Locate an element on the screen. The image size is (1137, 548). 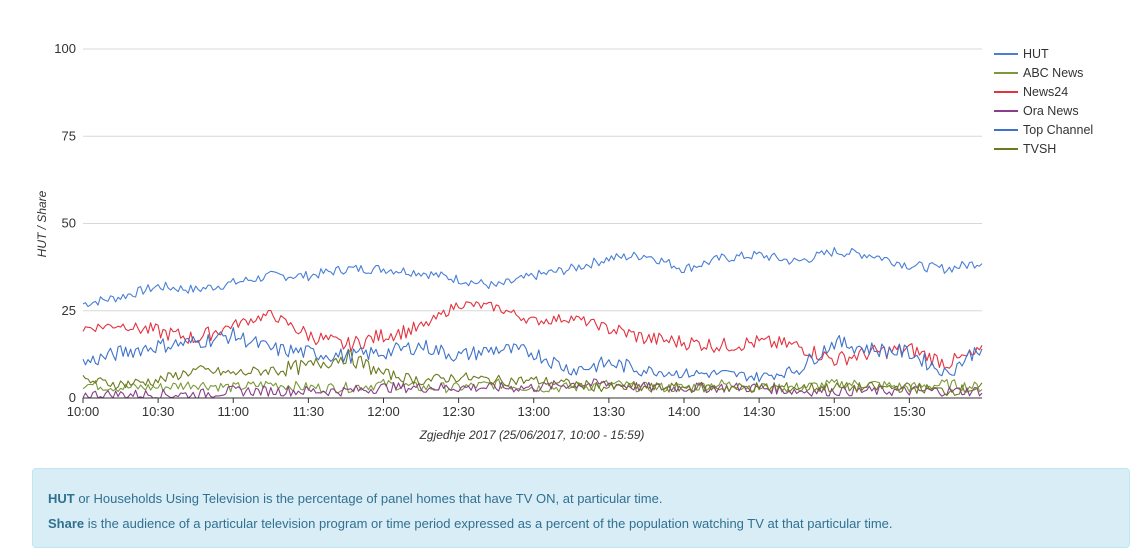
legend-label: News24 is located at coordinates (1045, 92).